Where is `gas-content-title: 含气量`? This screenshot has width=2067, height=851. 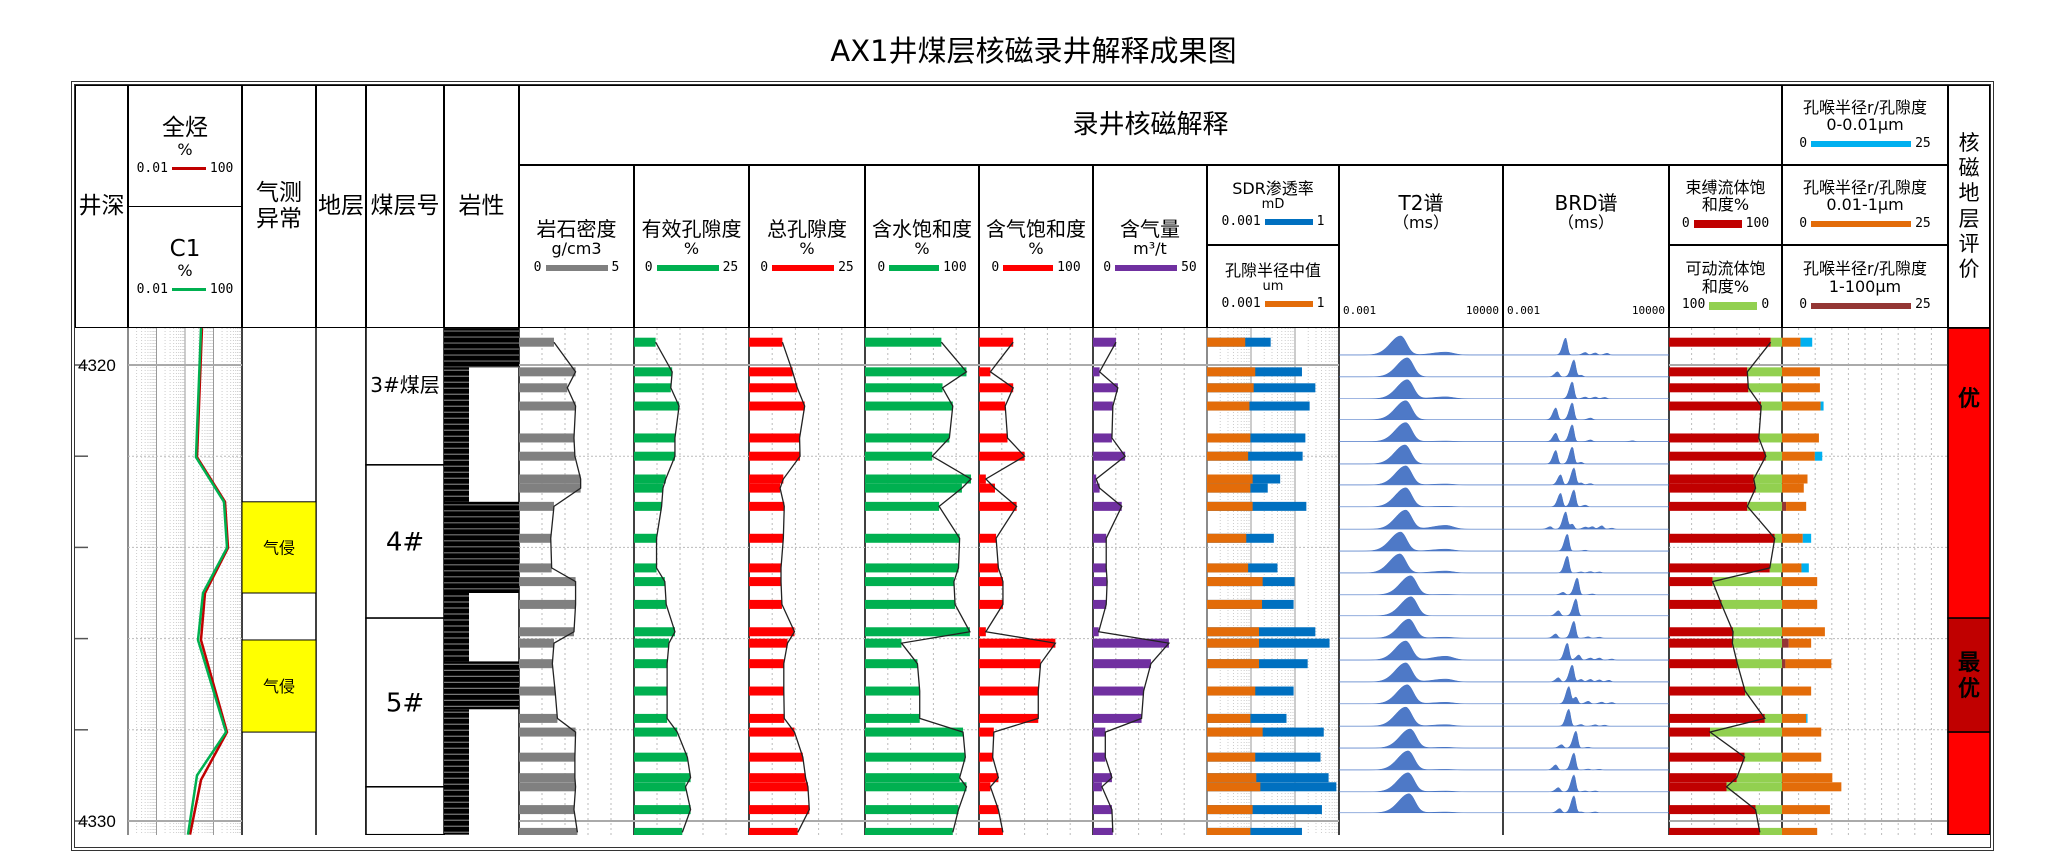 gas-content-title: 含气量 is located at coordinates (1150, 229).